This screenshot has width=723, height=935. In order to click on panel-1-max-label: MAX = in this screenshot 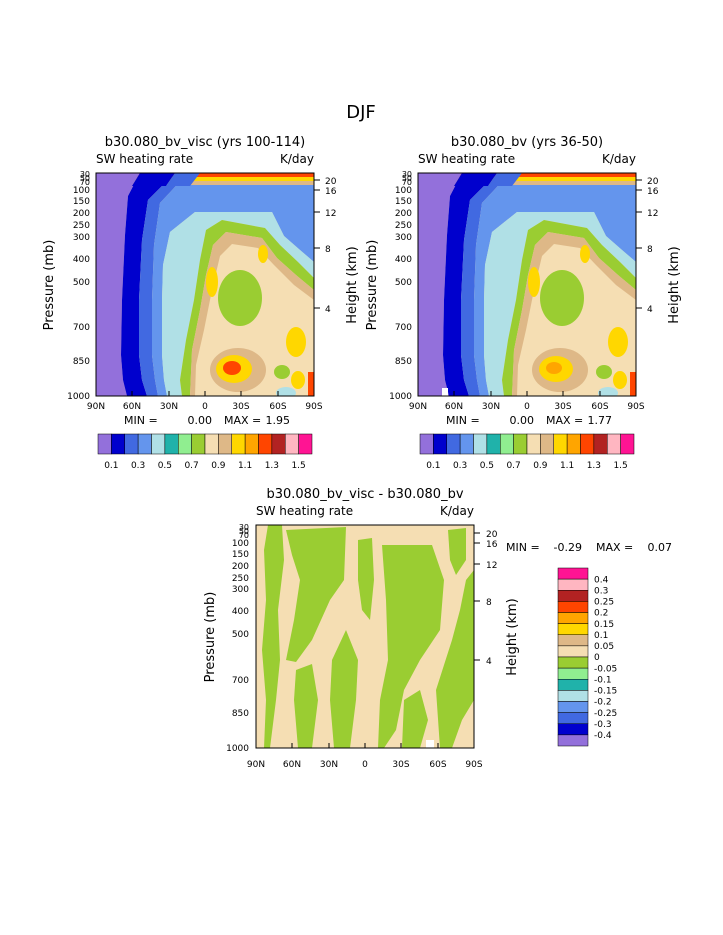, I will do `click(242, 420)`.